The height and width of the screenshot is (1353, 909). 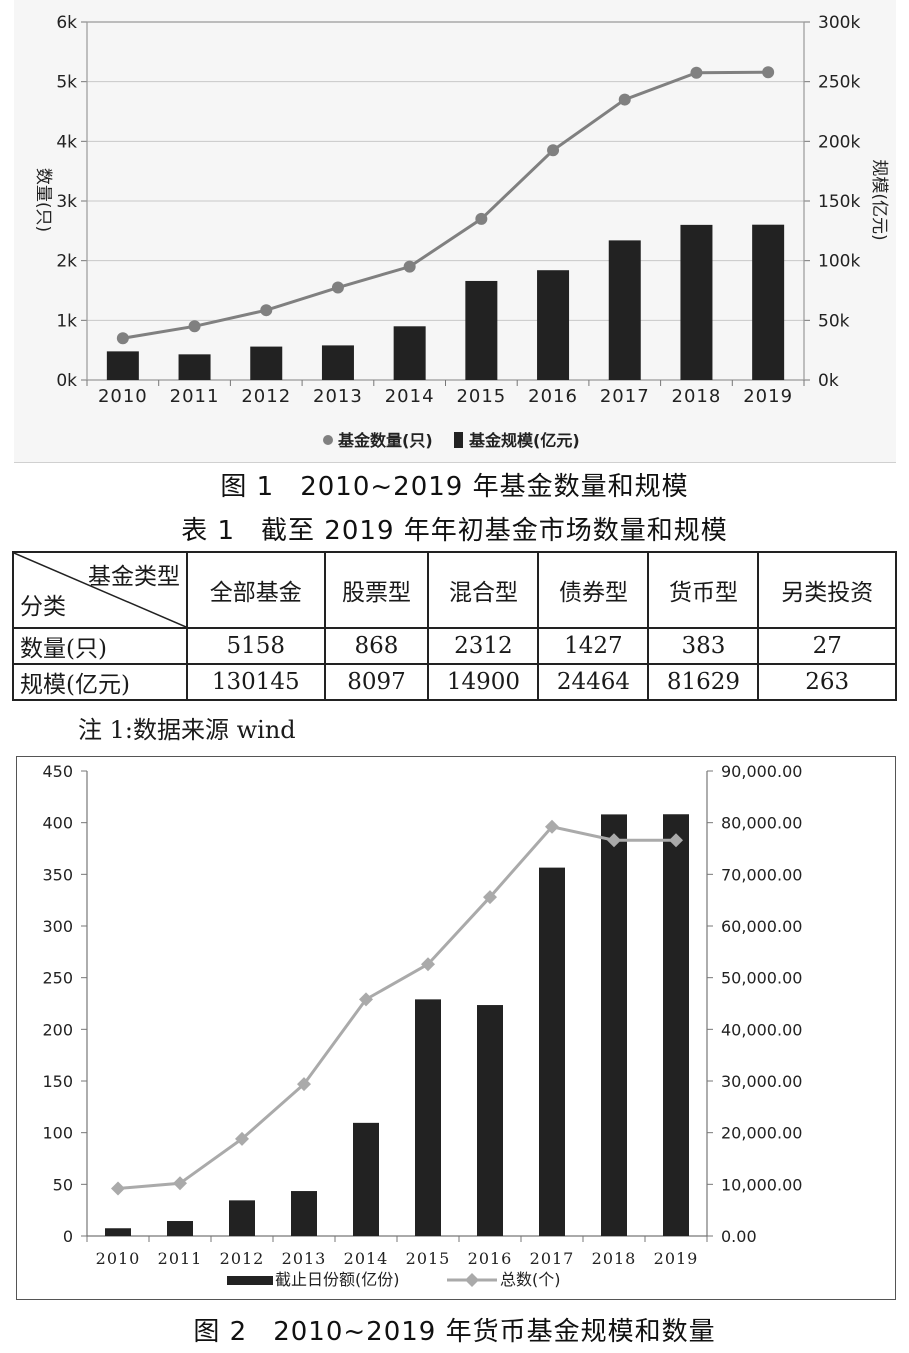 I want to click on table-col-header: 货币型, so click(x=703, y=590).